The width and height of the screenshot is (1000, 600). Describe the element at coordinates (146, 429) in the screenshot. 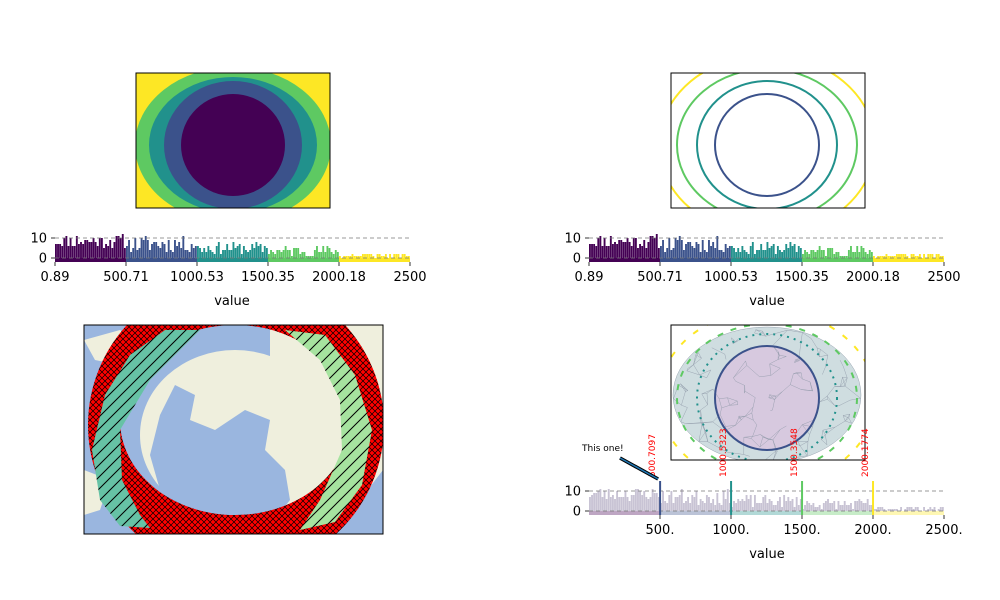

I see `hatched-band-teal` at that location.